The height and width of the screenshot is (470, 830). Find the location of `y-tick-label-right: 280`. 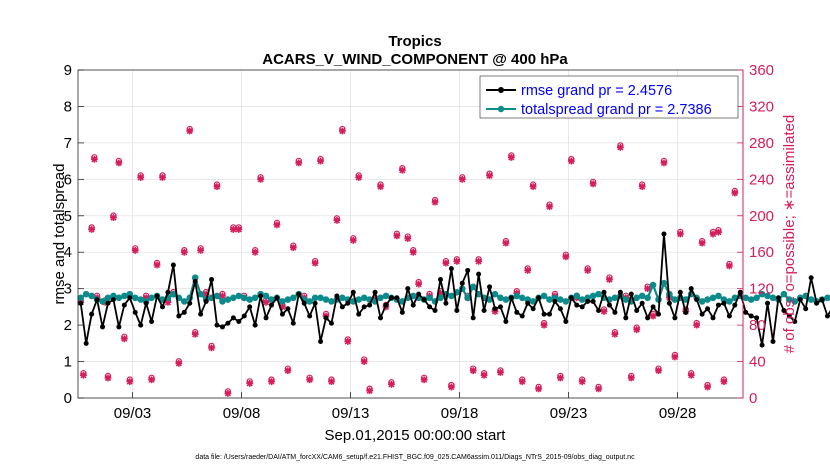

y-tick-label-right: 280 is located at coordinates (761, 143).